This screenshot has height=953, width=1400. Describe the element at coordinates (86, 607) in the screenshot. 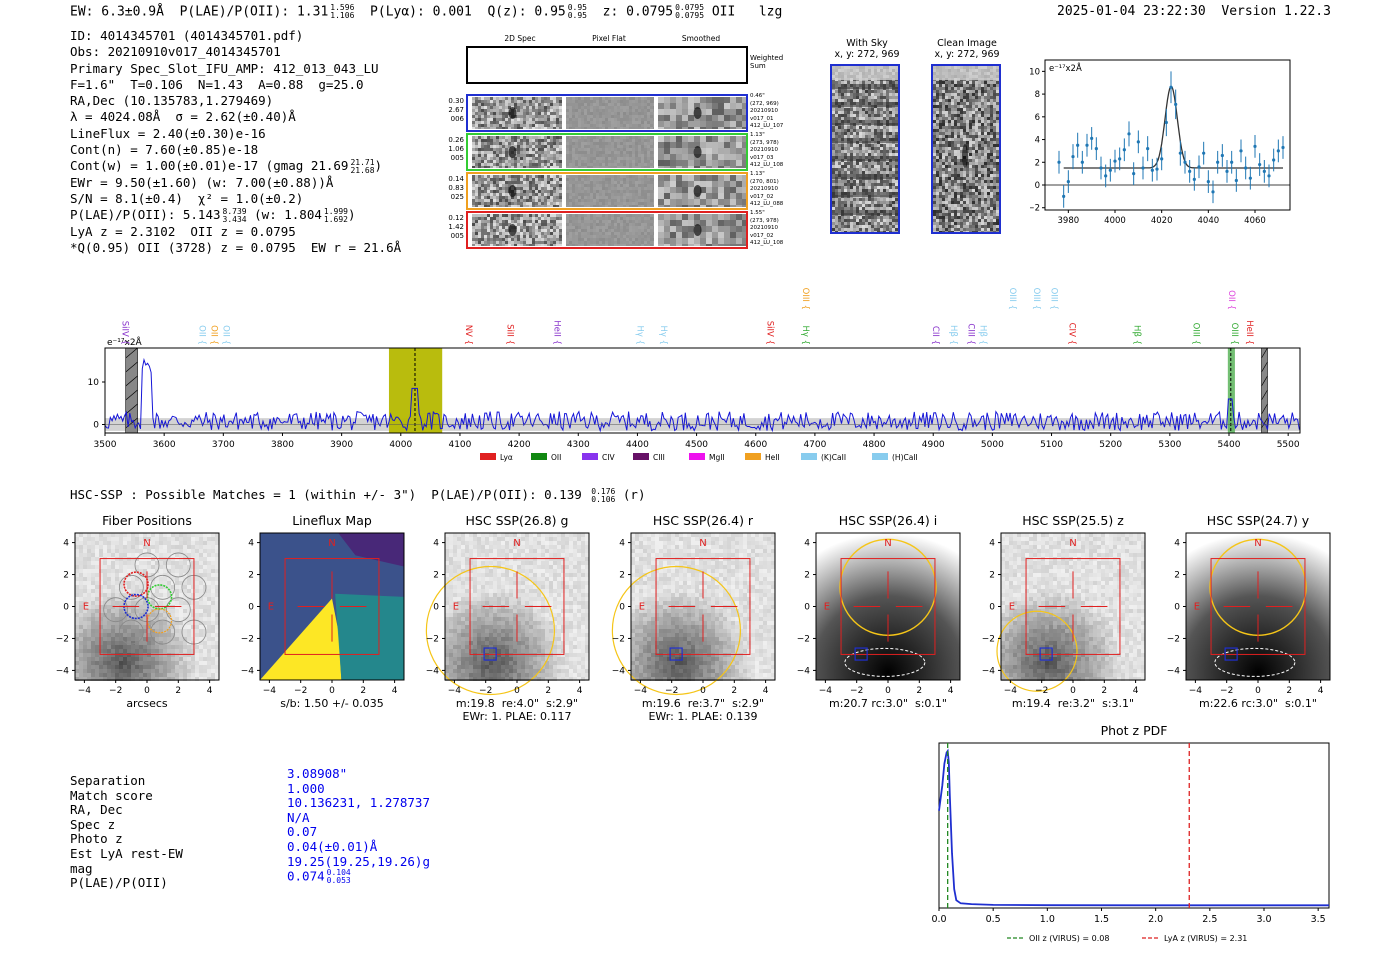

I see `east-label: E` at that location.